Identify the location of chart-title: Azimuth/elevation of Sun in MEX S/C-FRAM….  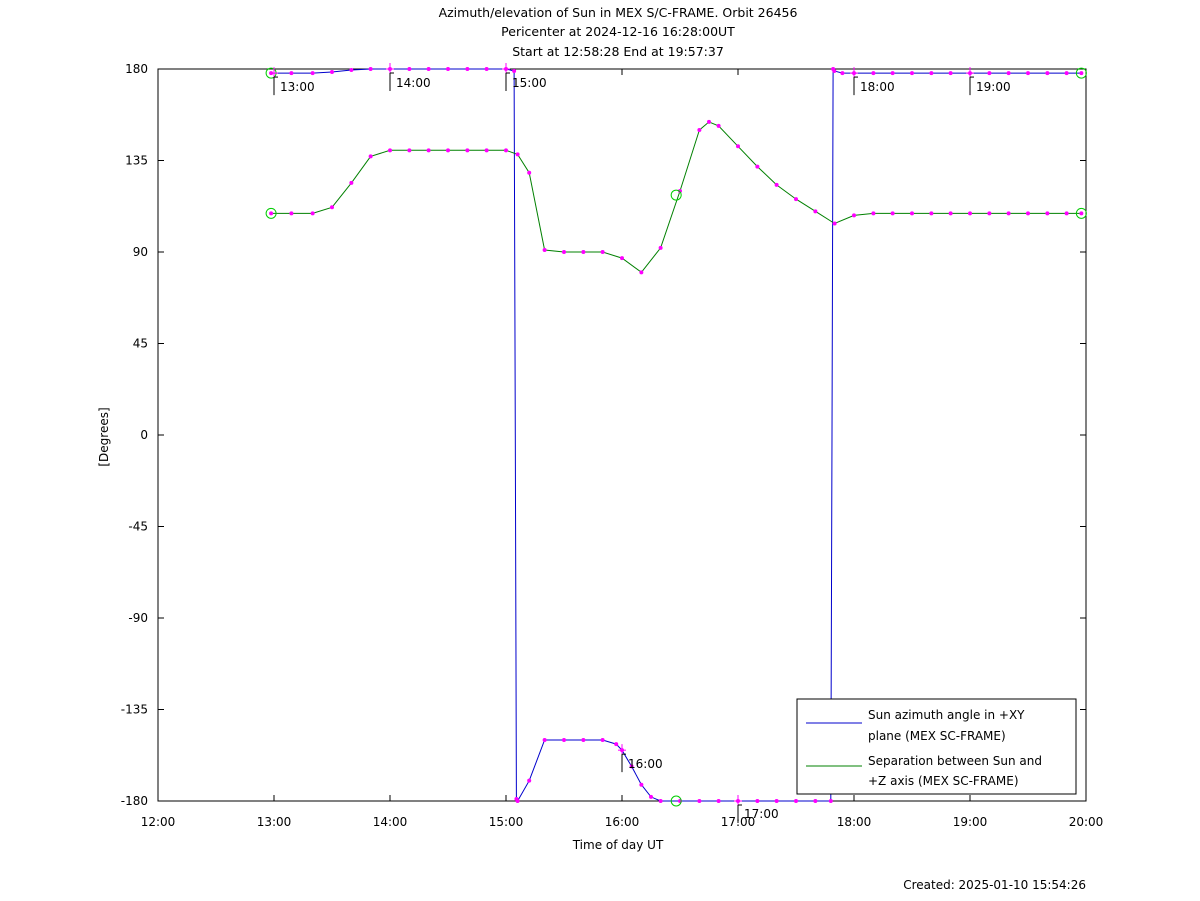
(618, 12).